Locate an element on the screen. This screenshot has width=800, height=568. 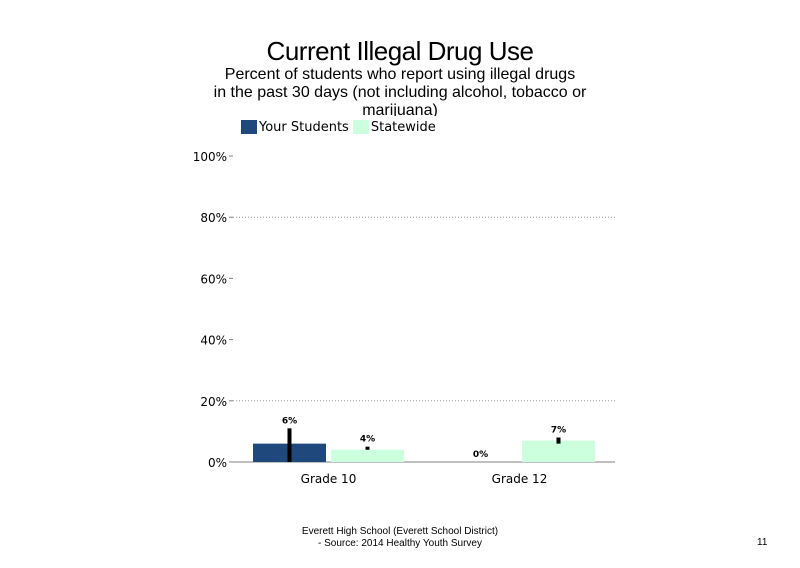
data-label-statewide-grade-12: 7% is located at coordinates (558, 431).